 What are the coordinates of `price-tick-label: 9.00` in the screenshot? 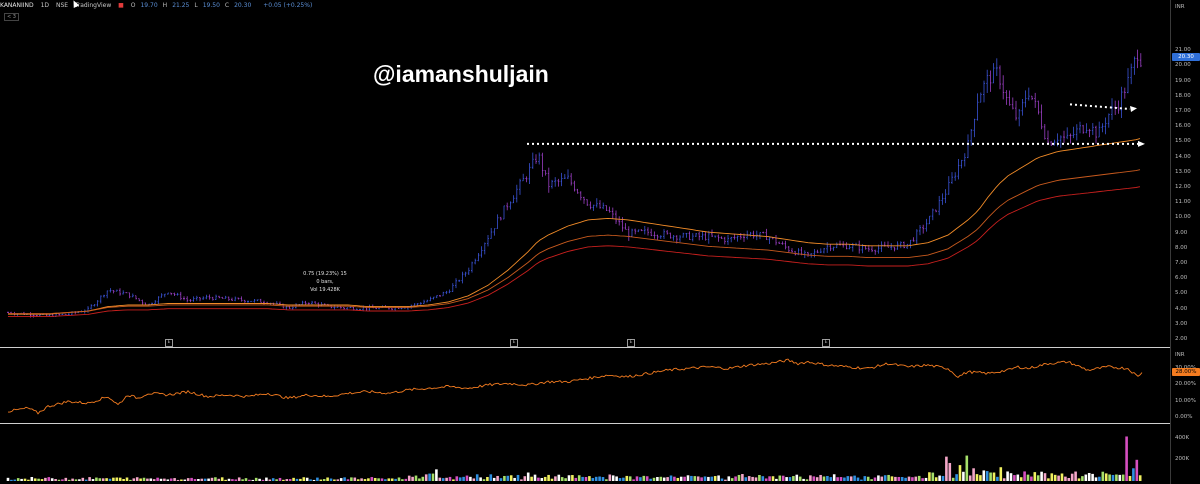 It's located at (1181, 232).